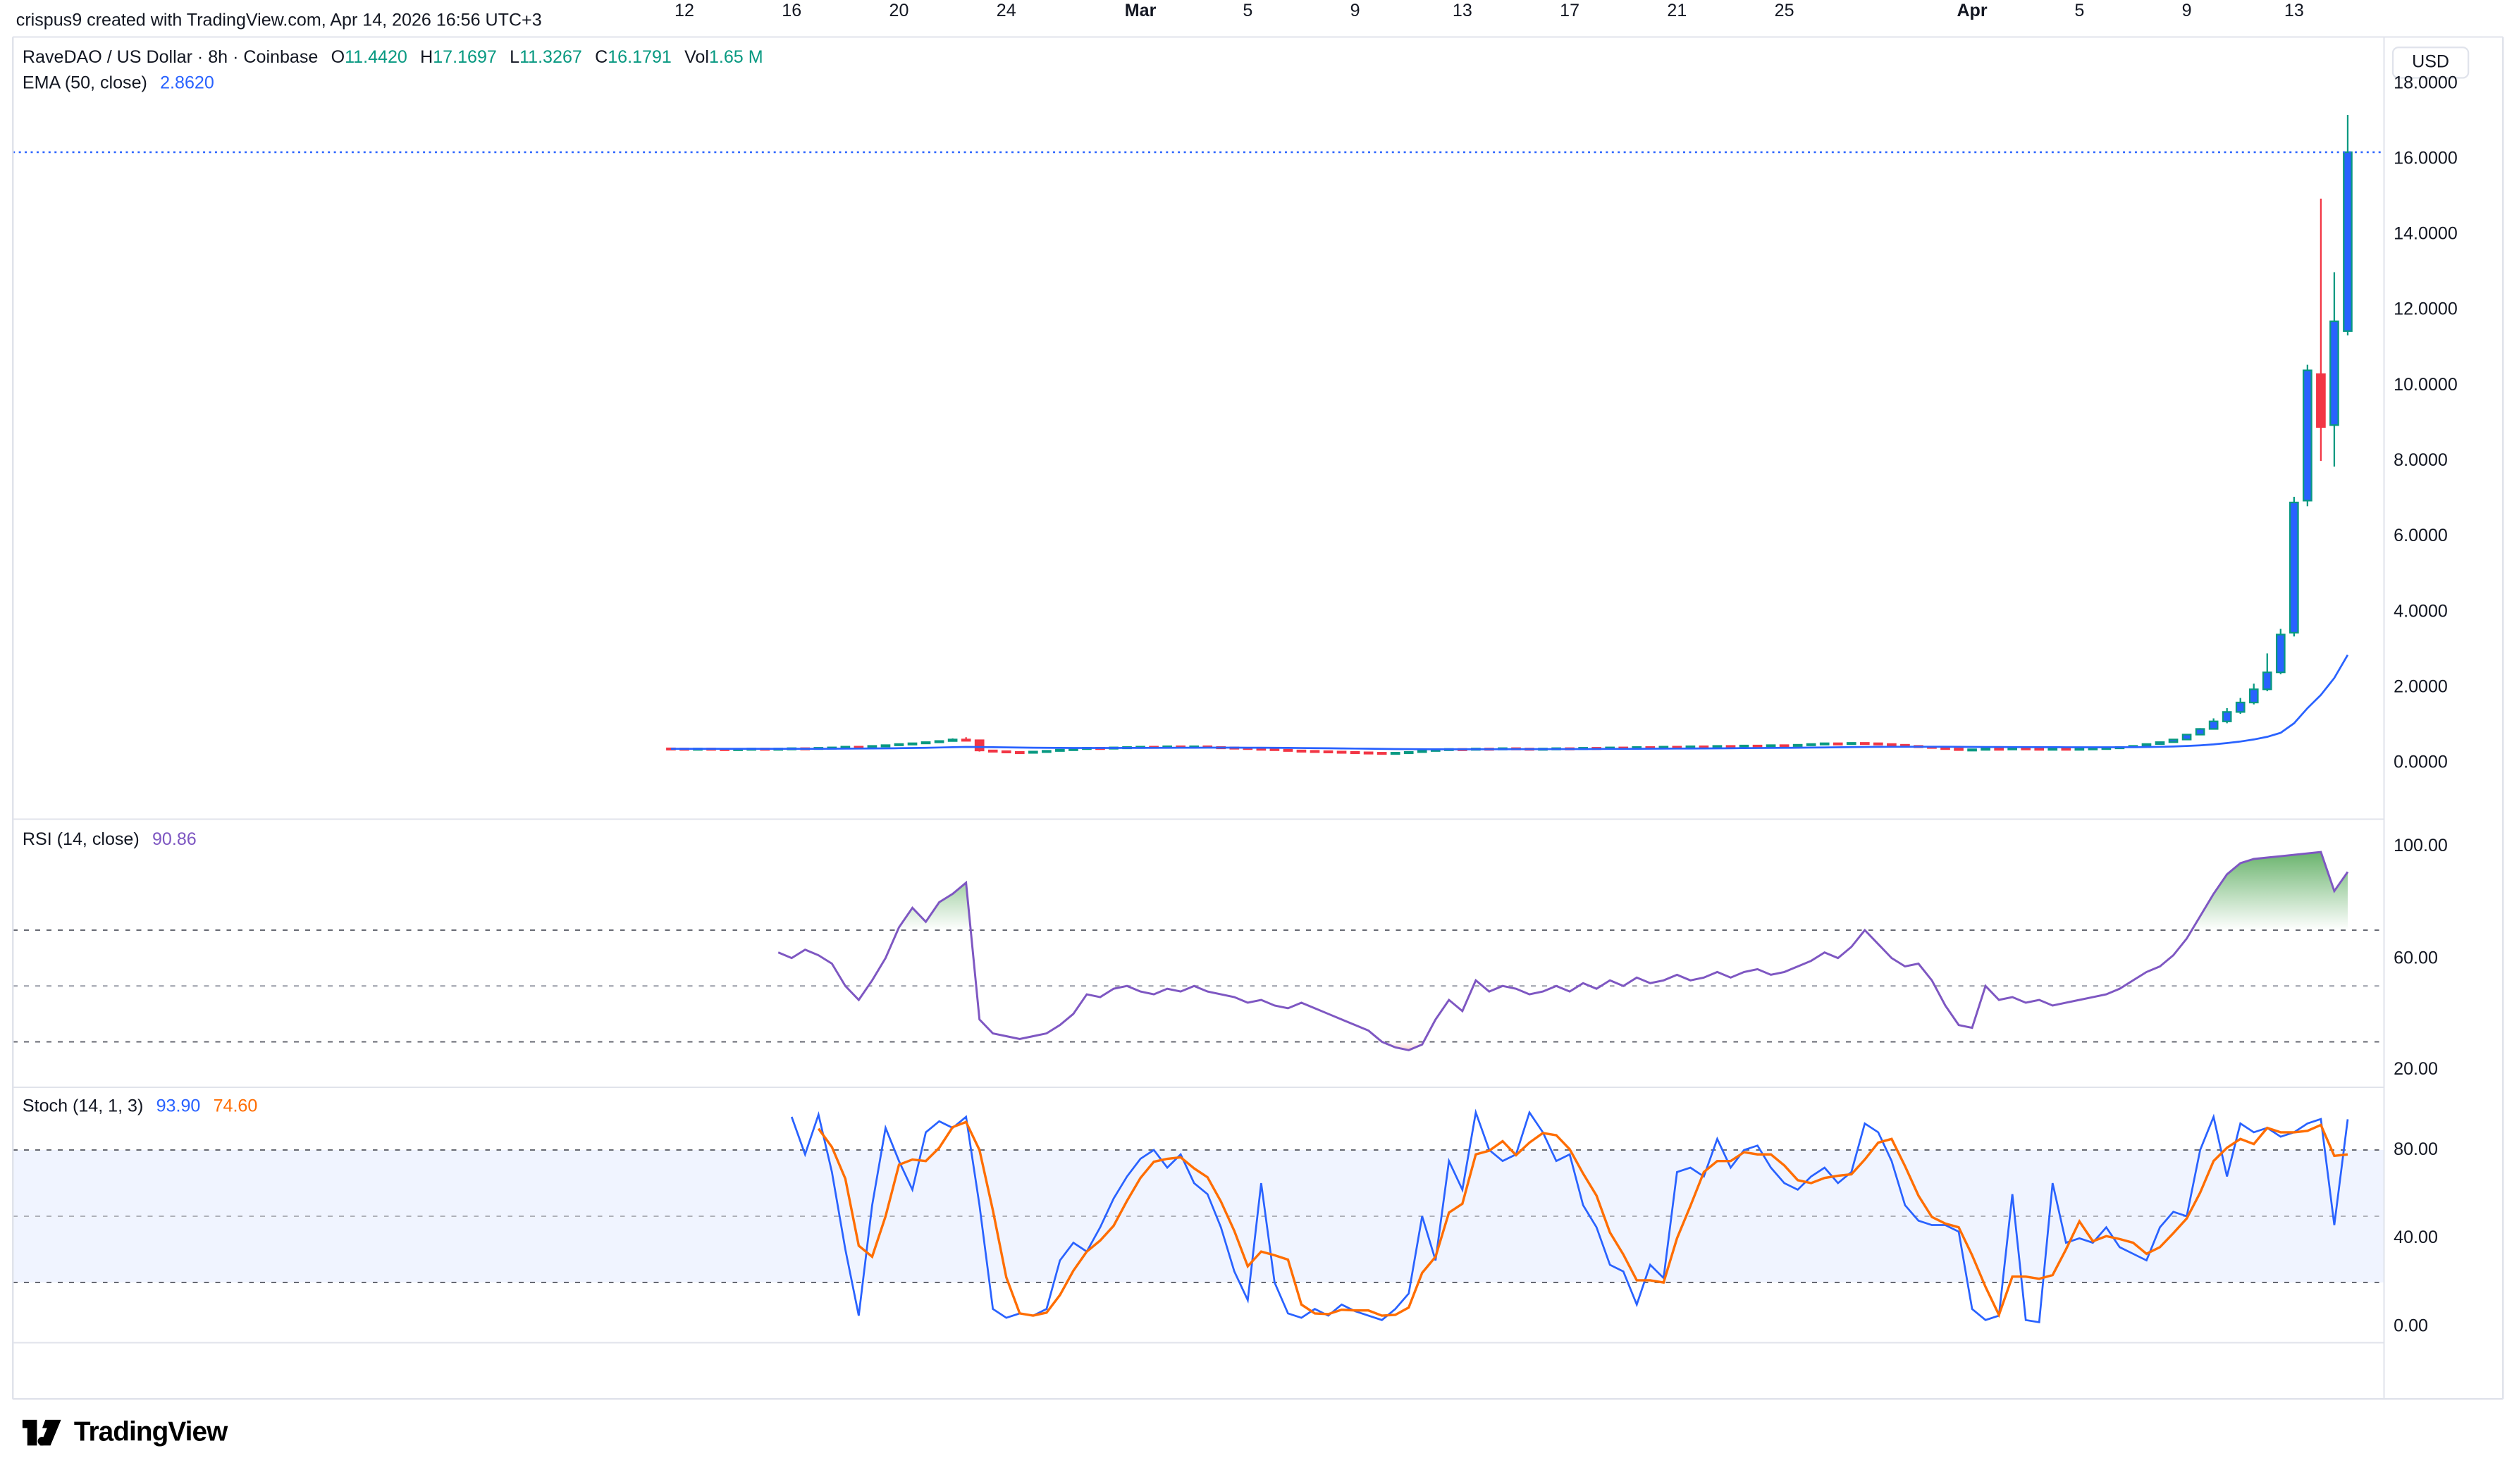  I want to click on stoch-legend: Stoch (14, 1, 3) 93.90 74.60, so click(140, 1106).